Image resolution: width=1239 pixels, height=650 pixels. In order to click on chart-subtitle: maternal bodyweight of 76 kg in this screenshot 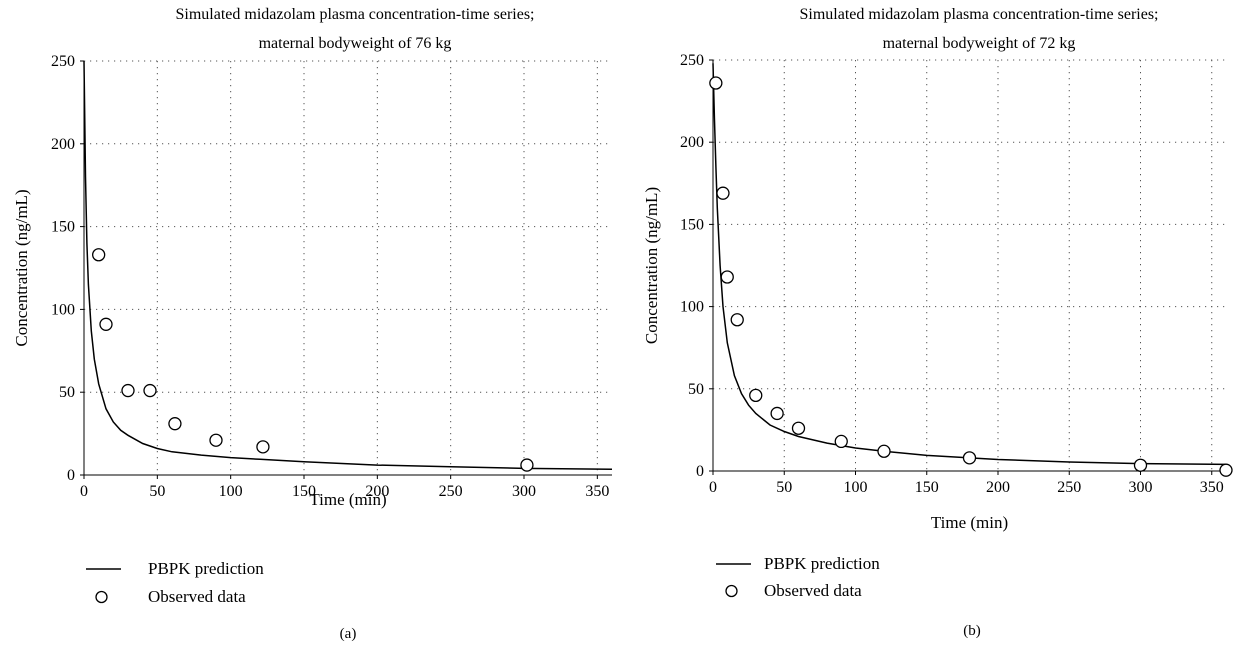, I will do `click(355, 43)`.